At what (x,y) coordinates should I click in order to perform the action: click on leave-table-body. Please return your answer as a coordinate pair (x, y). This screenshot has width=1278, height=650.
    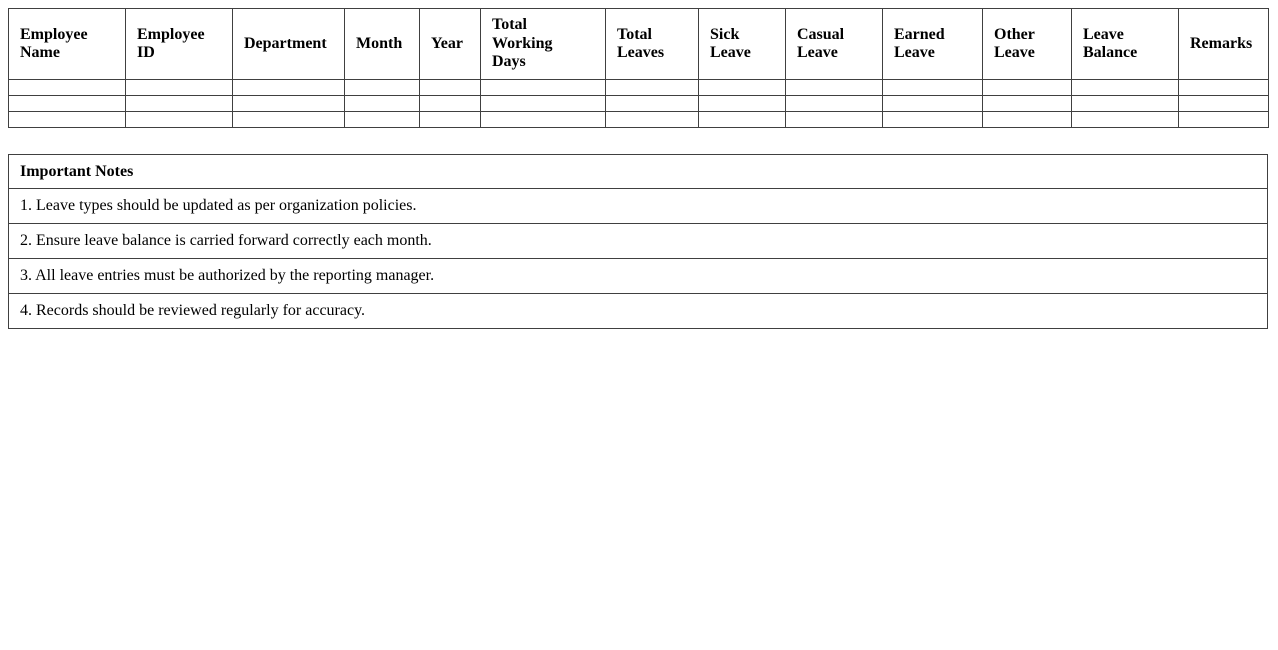
    Looking at the image, I should click on (638, 103).